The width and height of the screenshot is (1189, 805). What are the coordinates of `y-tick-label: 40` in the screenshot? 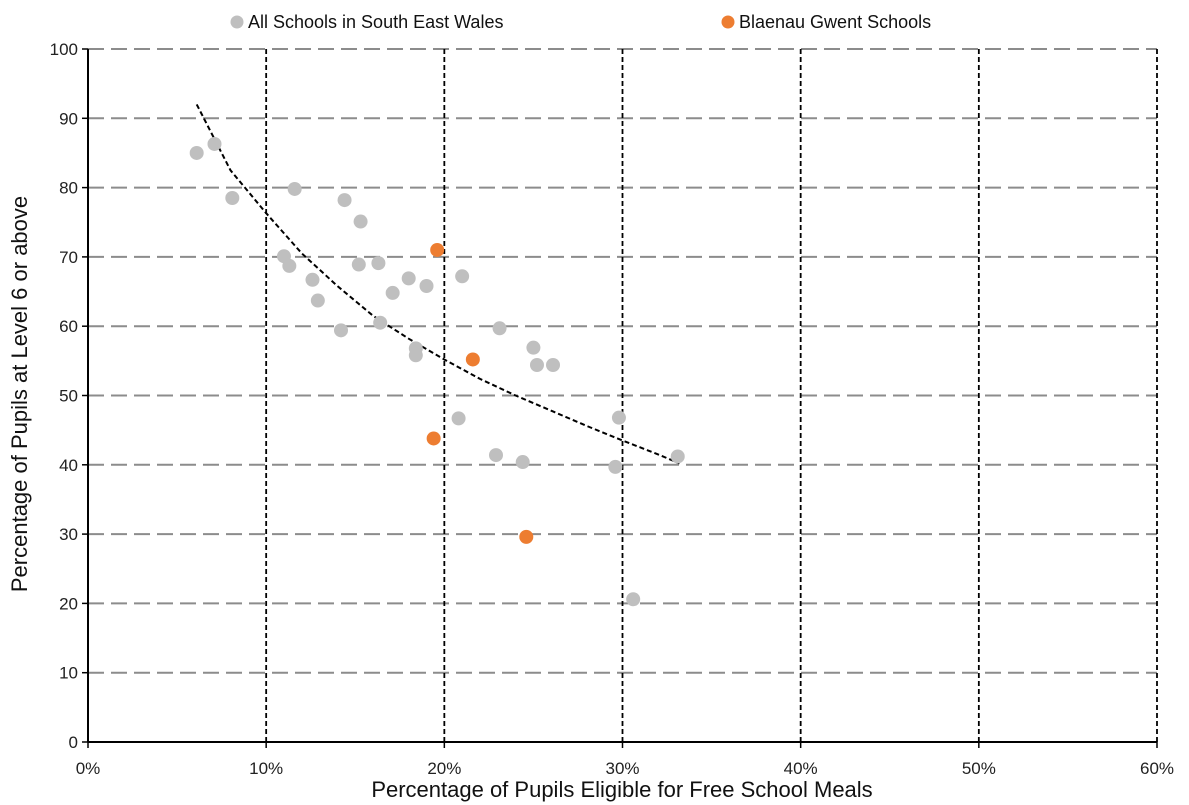 It's located at (68, 465).